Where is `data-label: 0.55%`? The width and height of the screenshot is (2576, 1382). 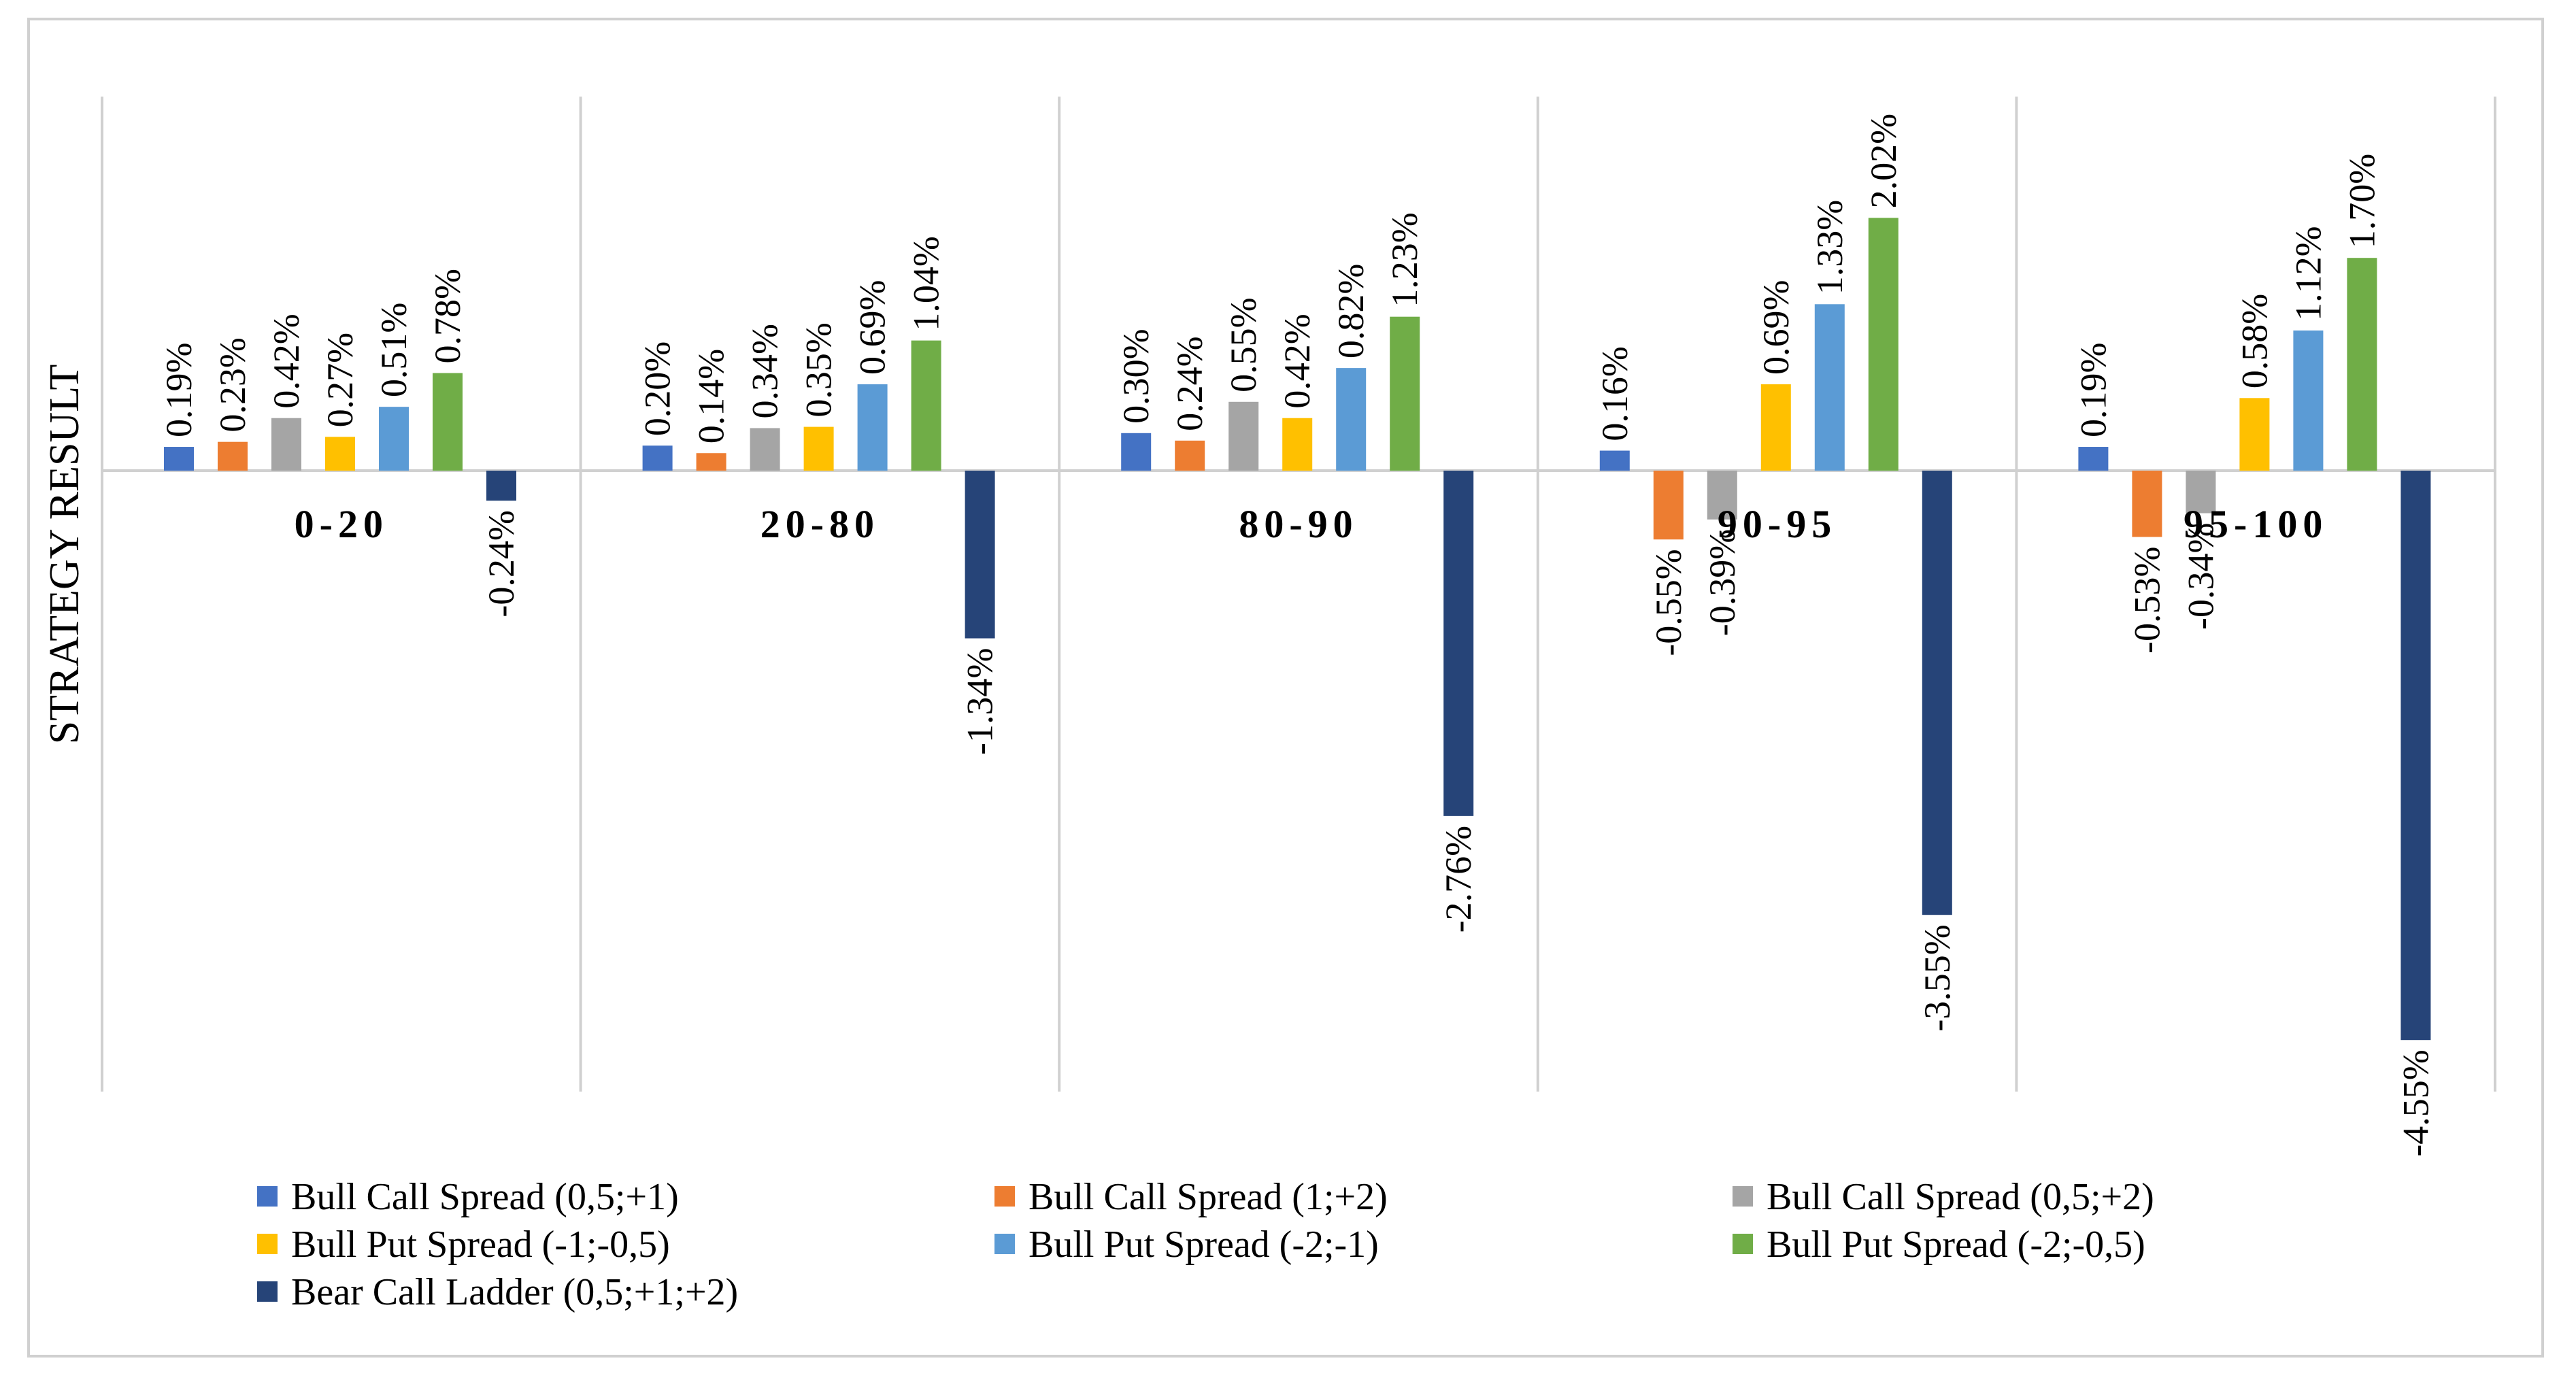 data-label: 0.55% is located at coordinates (1243, 344).